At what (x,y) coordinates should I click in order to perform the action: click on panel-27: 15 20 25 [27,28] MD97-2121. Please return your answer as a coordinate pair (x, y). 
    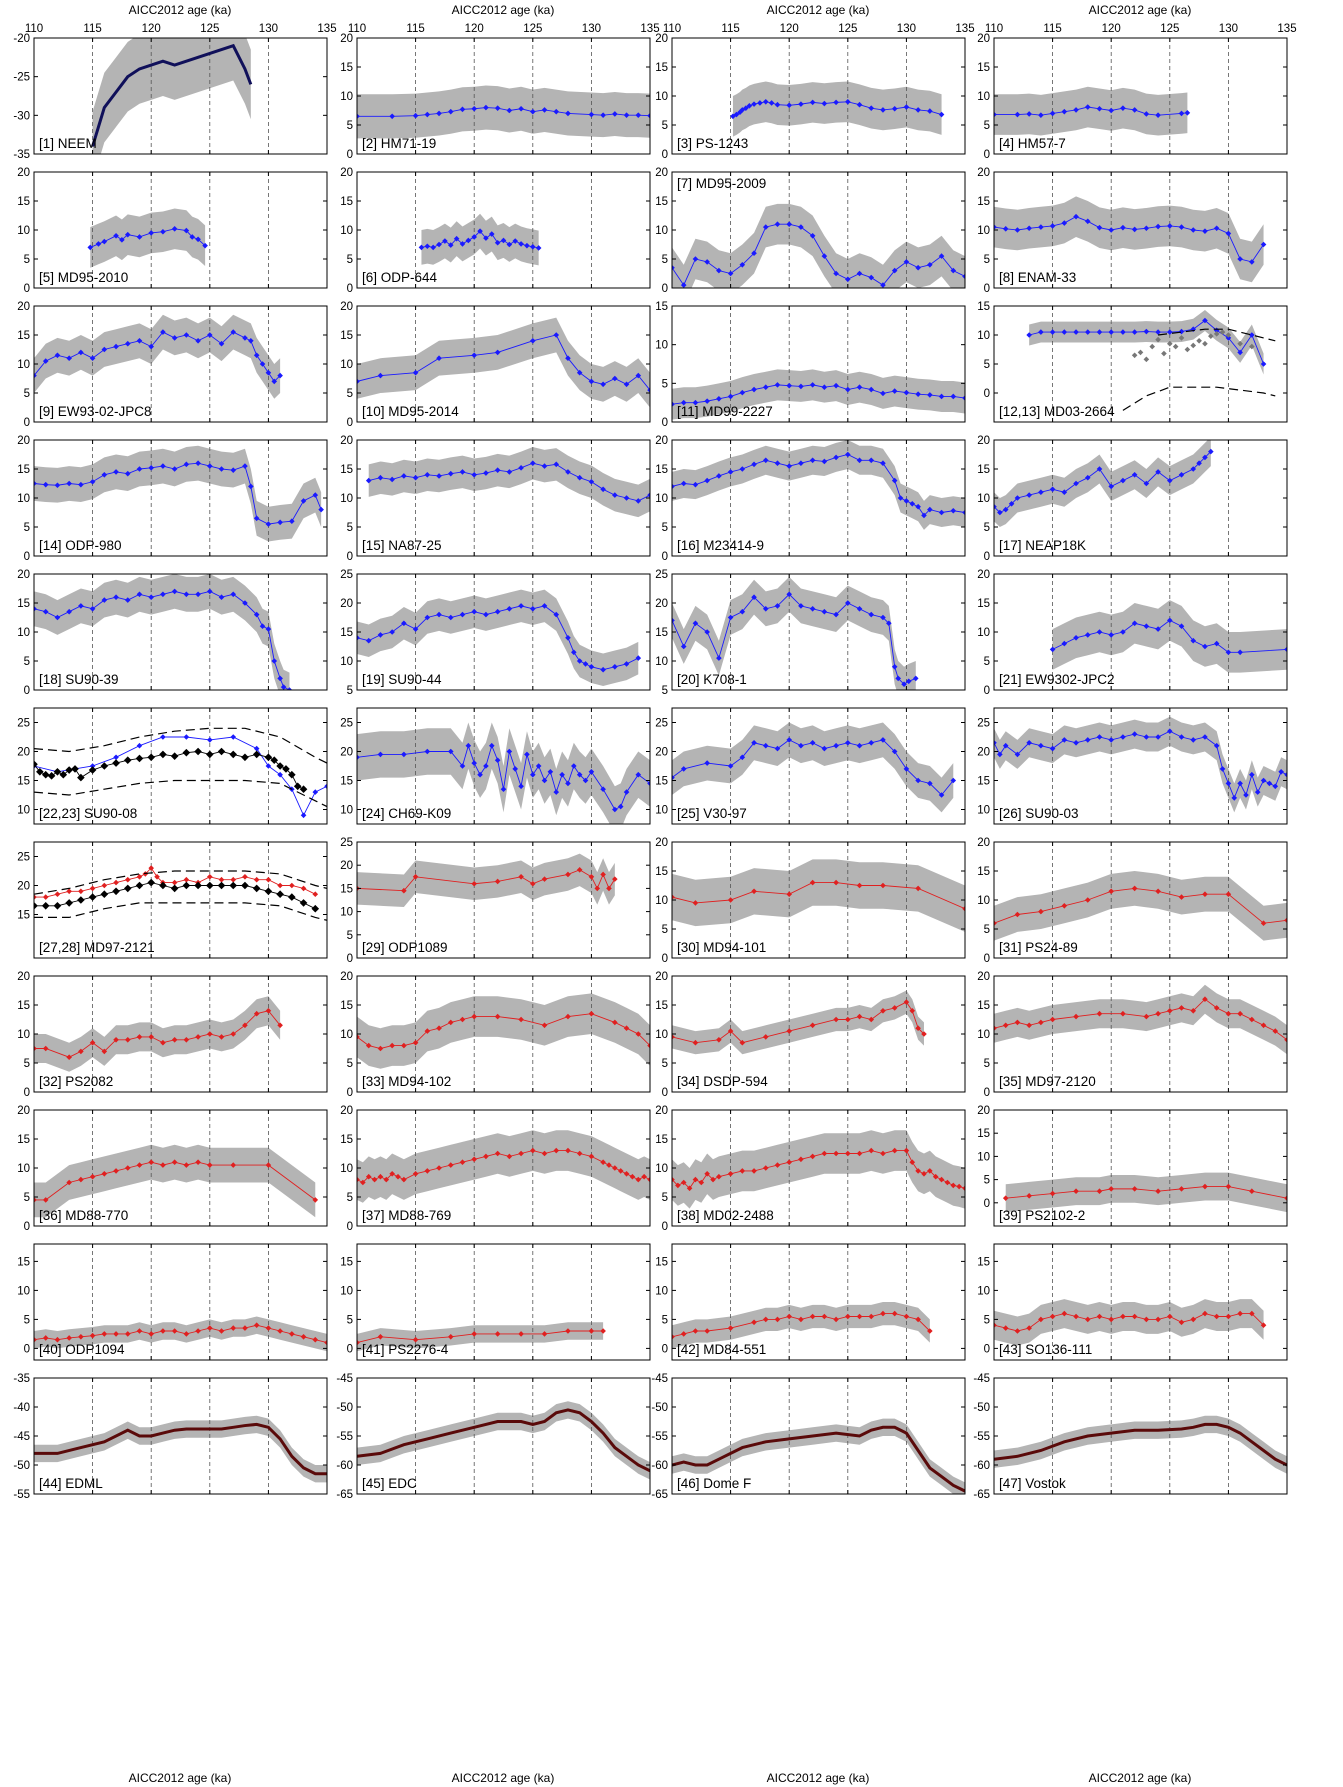
    Looking at the image, I should click on (172, 900).